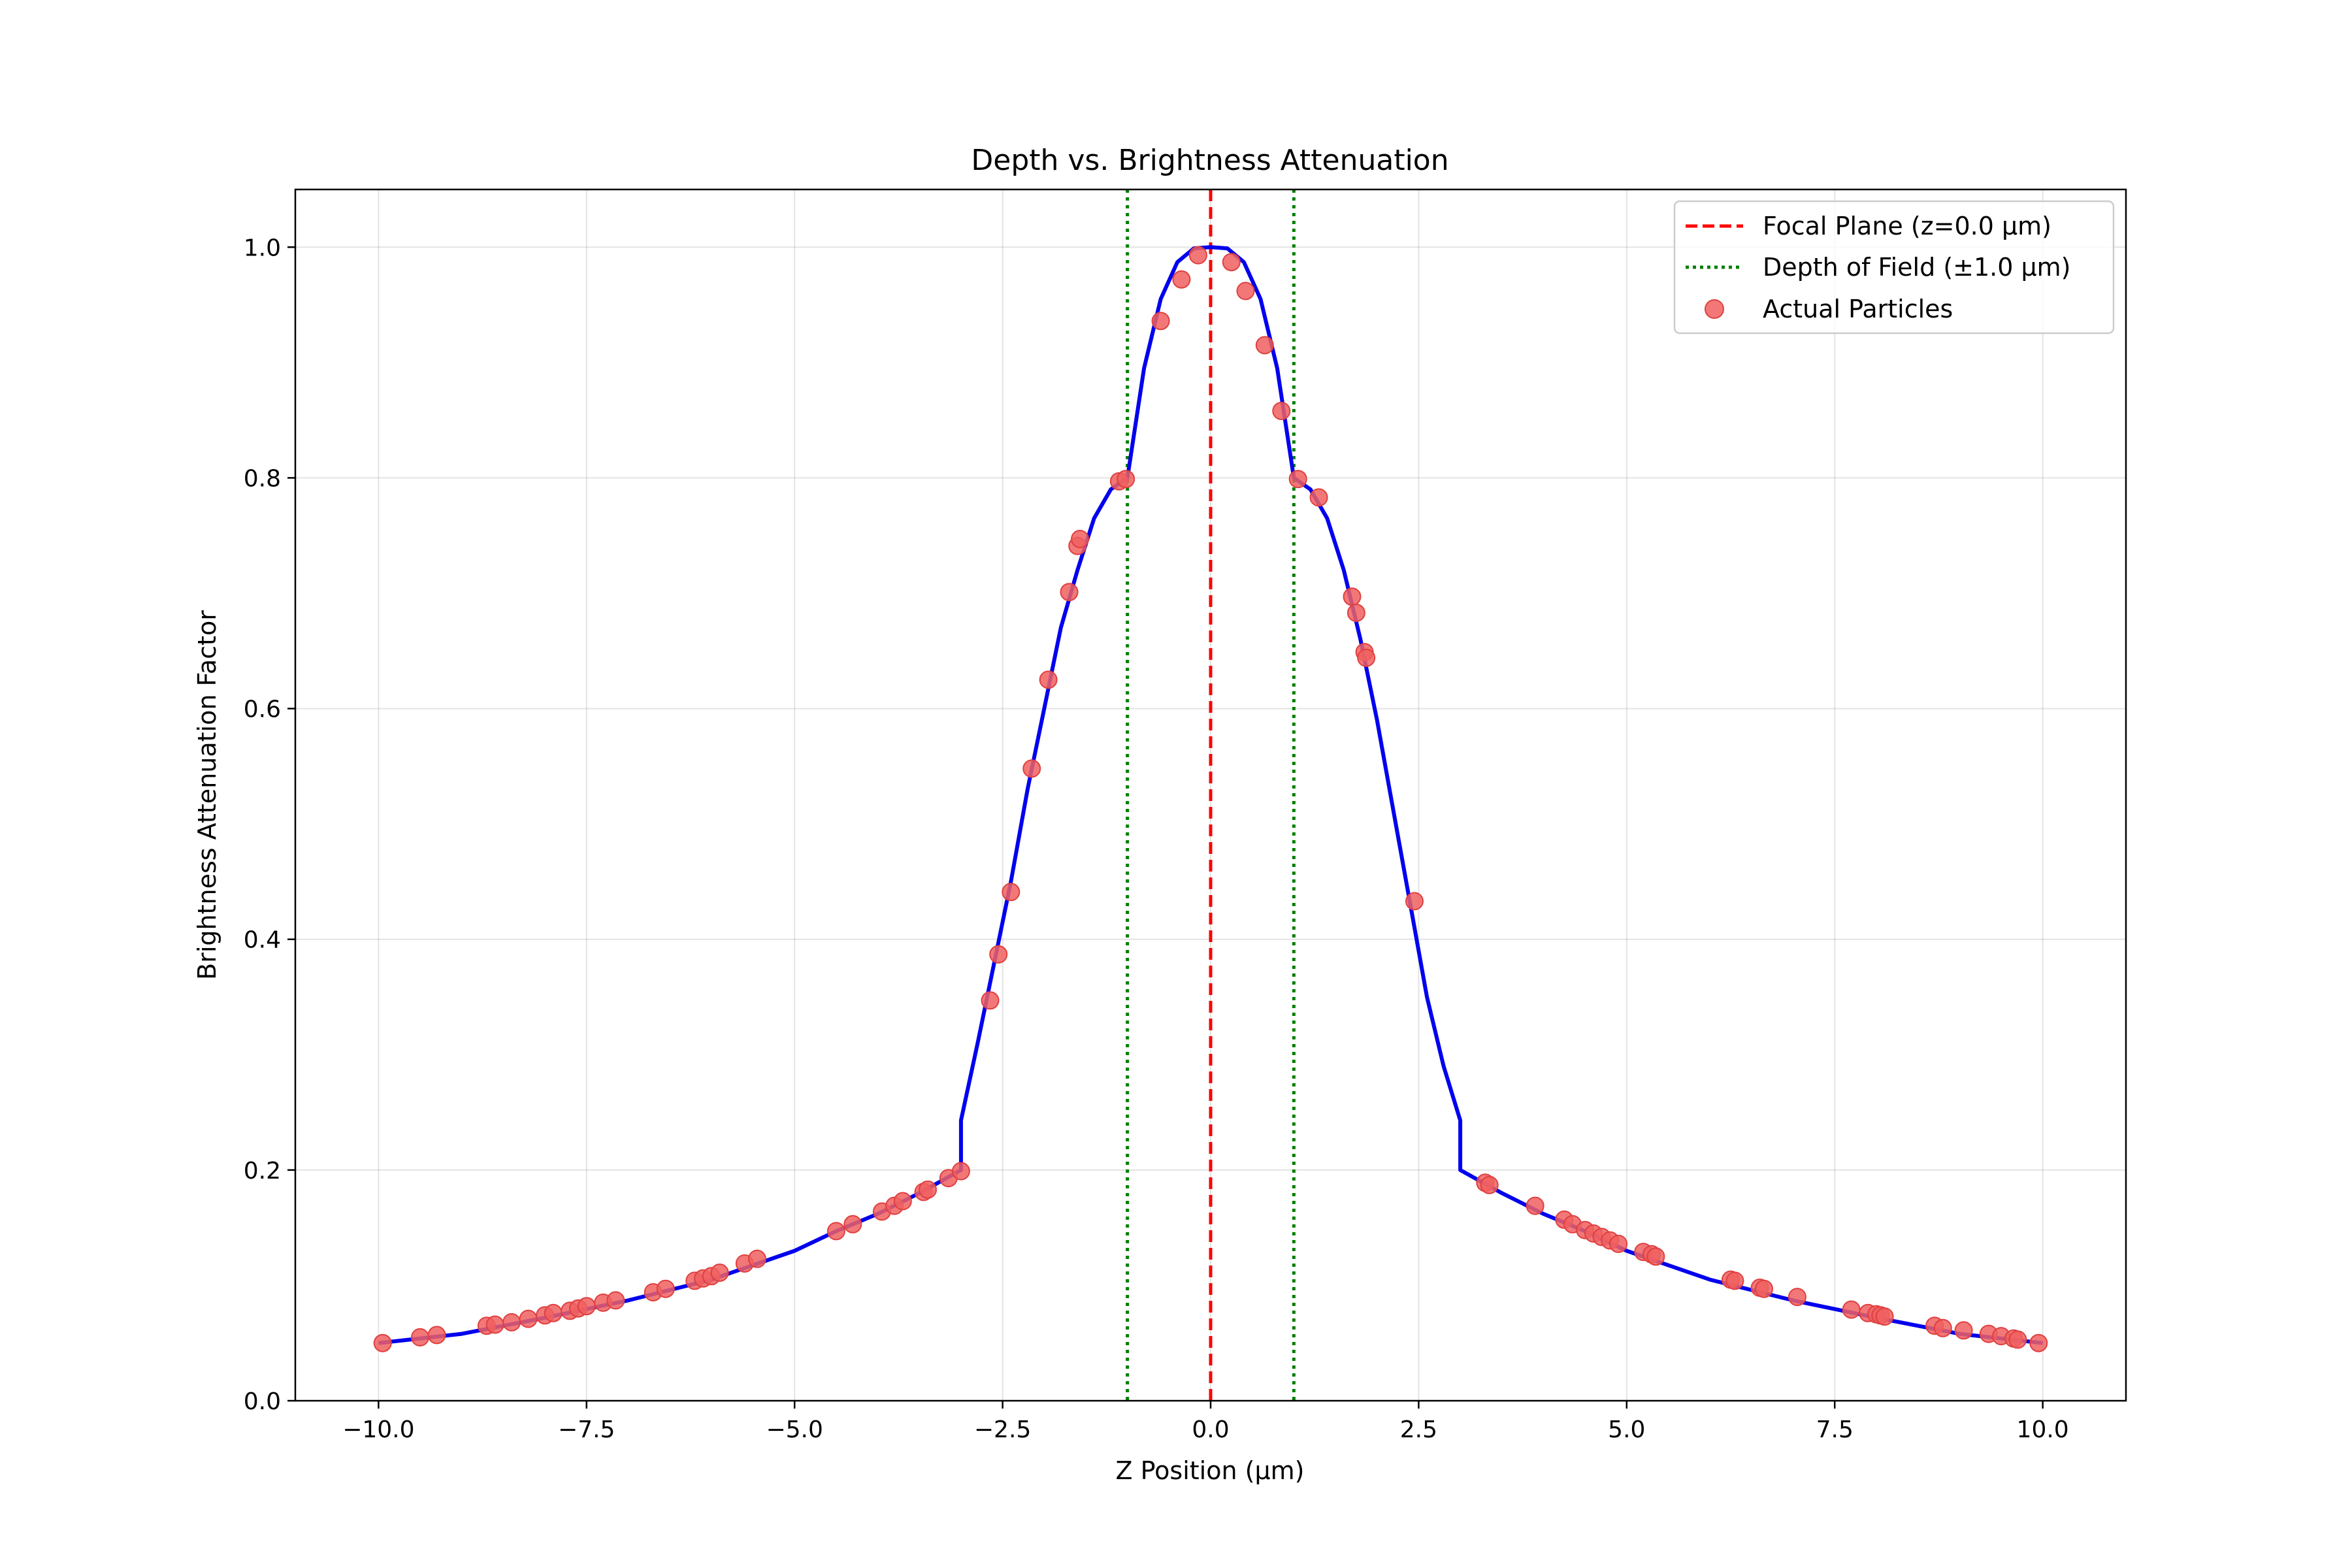  I want to click on legend-dof-label: Depth of Field (±1.0 µm), so click(1917, 267).